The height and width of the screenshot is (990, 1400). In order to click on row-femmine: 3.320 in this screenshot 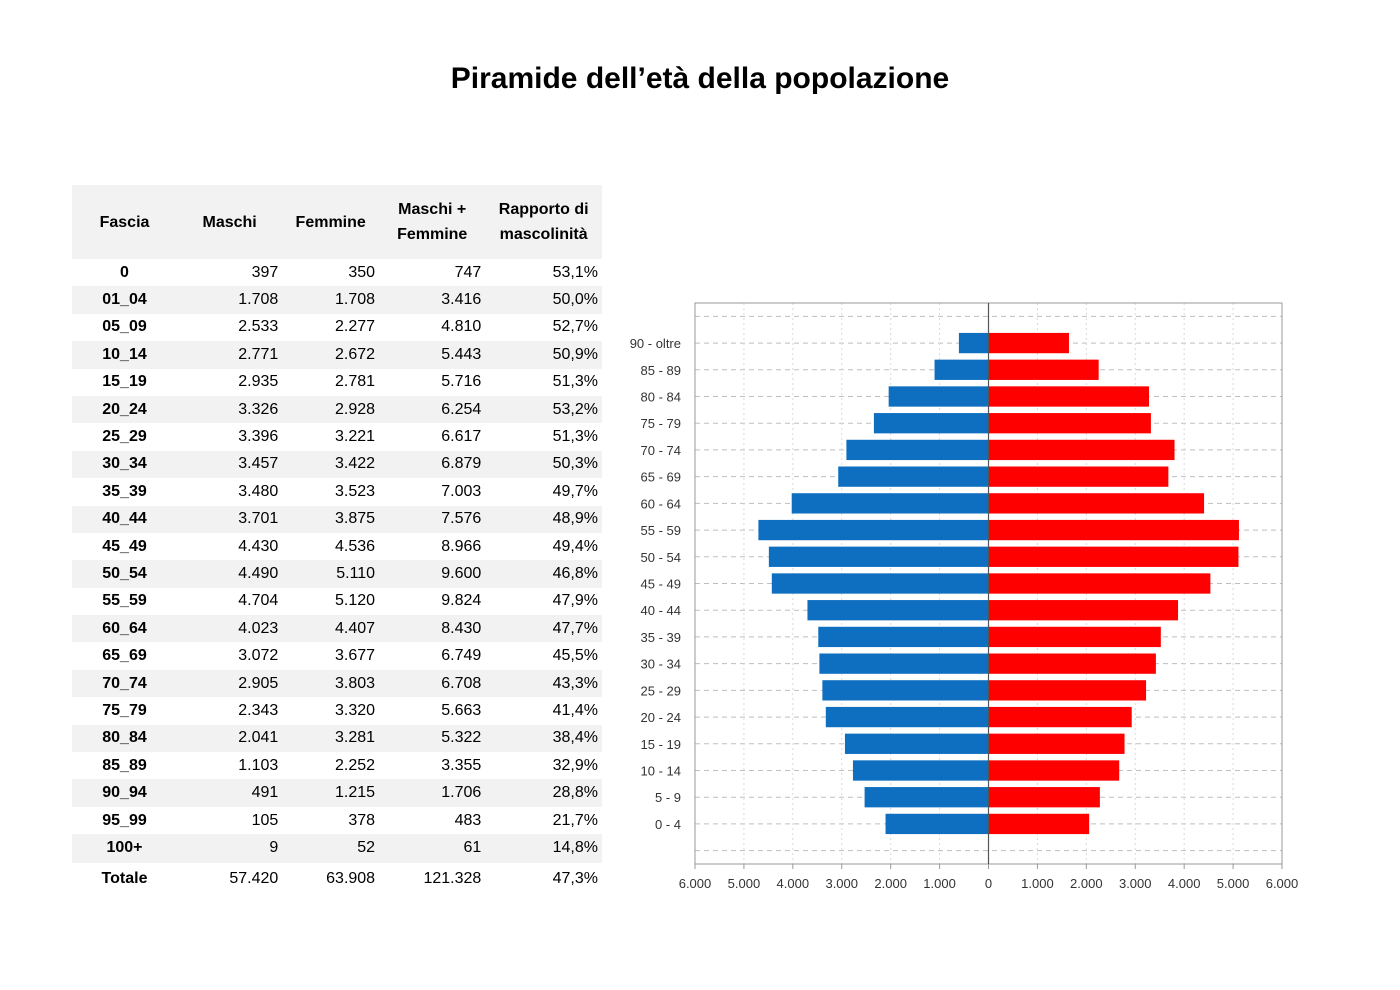, I will do `click(355, 710)`.